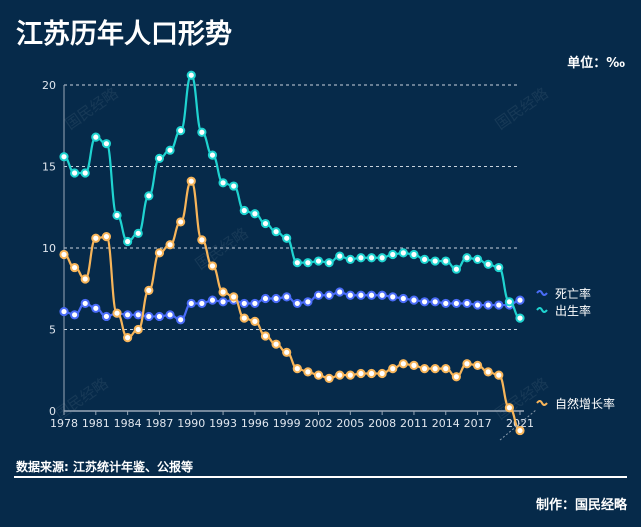 Image resolution: width=641 pixels, height=527 pixels. Describe the element at coordinates (49, 85) in the screenshot. I see `y-tick-label: 20` at that location.